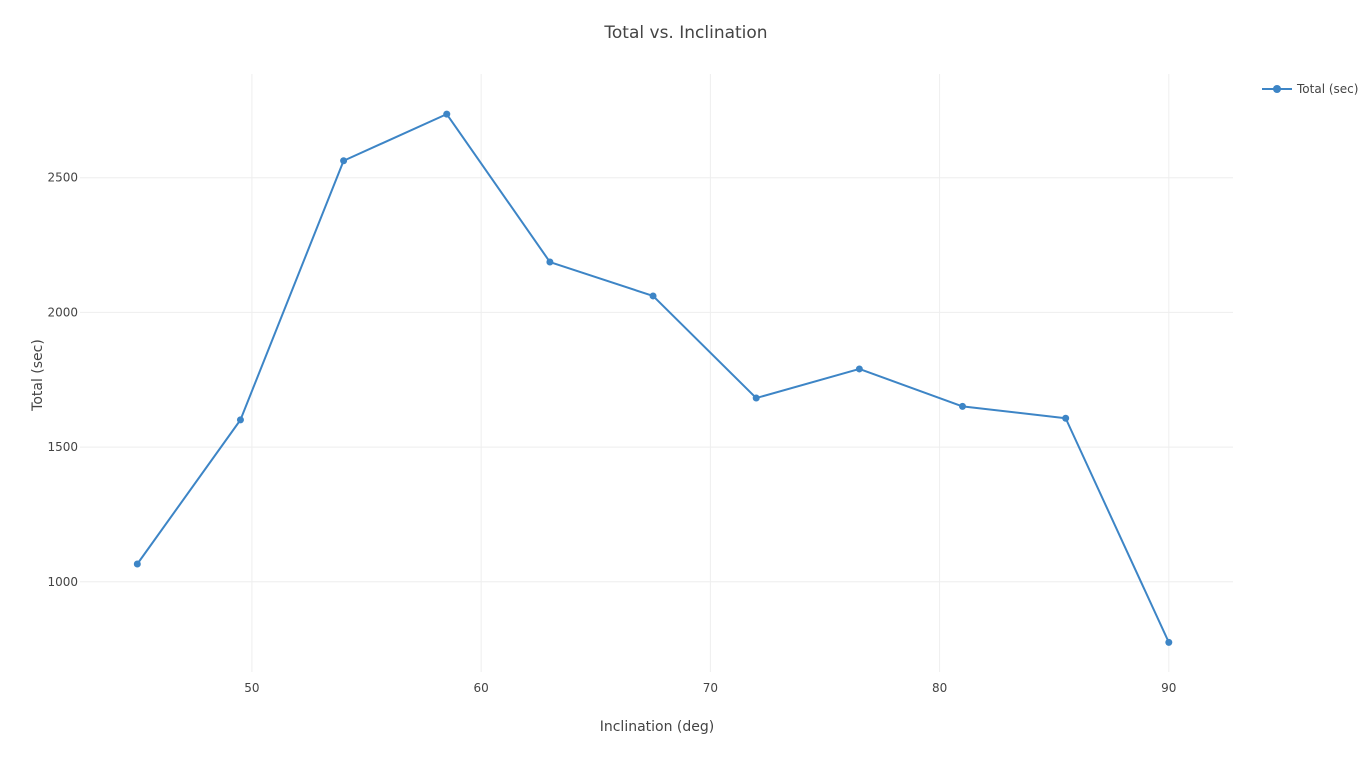 The width and height of the screenshot is (1371, 759). What do you see at coordinates (251, 688) in the screenshot?
I see `x-tick-label: 50` at bounding box center [251, 688].